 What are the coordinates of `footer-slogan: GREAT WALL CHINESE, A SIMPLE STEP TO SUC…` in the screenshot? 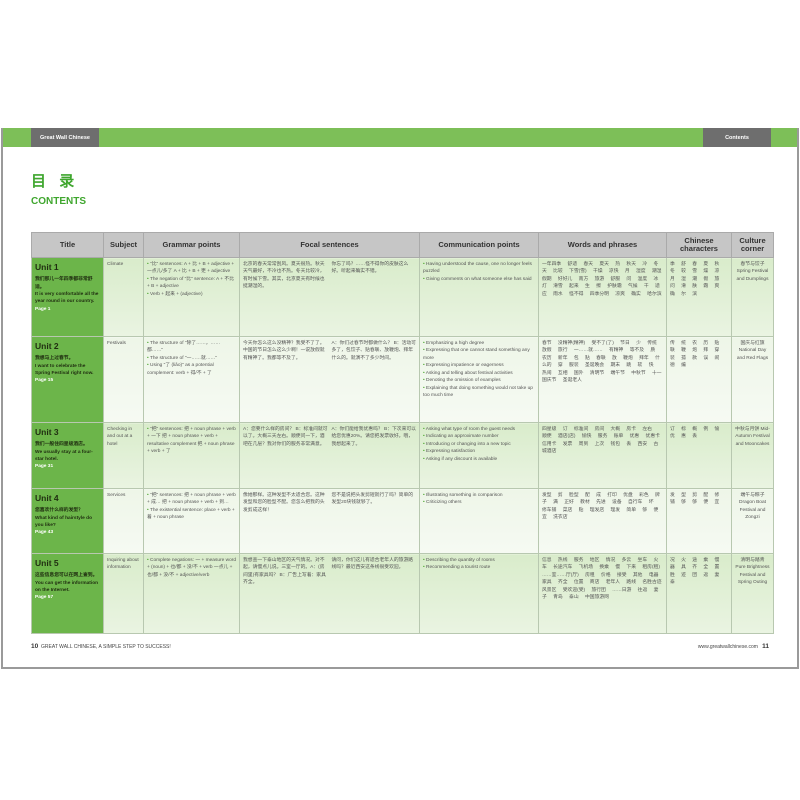 It's located at (106, 647).